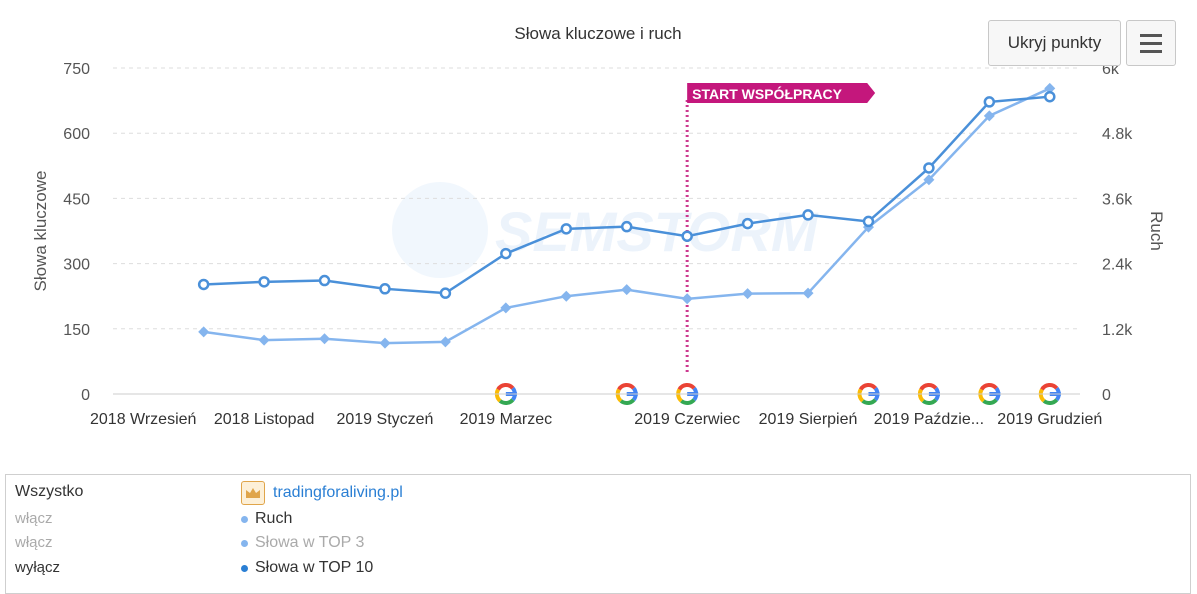 The width and height of the screenshot is (1197, 594). Describe the element at coordinates (76, 134) in the screenshot. I see `y-left-tick-label: 600` at that location.